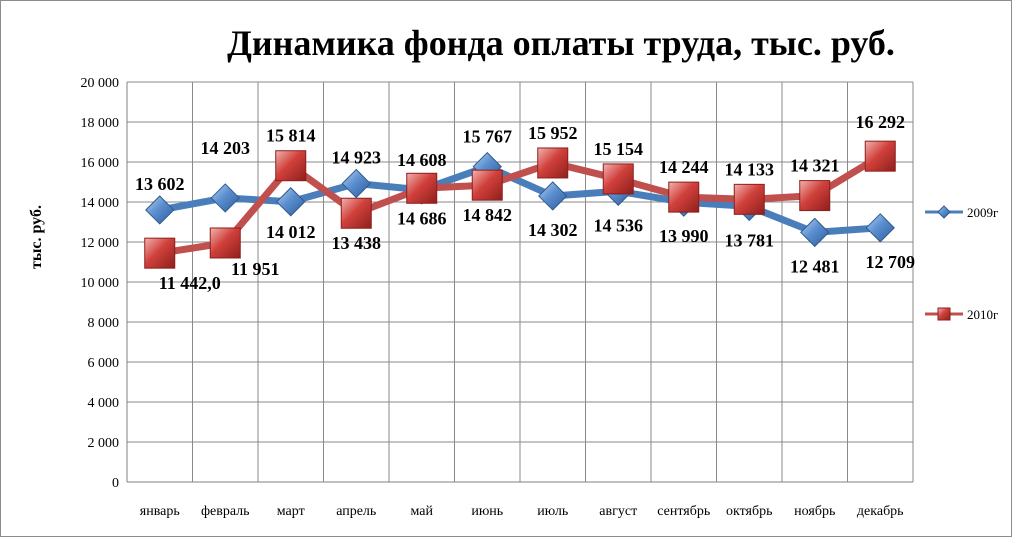  Describe the element at coordinates (100, 83) in the screenshot. I see `y-tick-label: 20 000` at that location.